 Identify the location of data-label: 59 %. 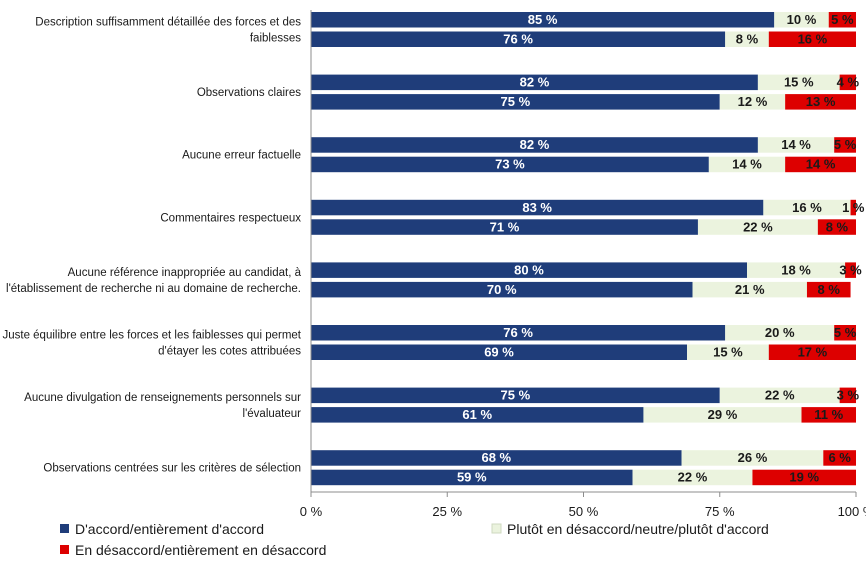
(472, 477).